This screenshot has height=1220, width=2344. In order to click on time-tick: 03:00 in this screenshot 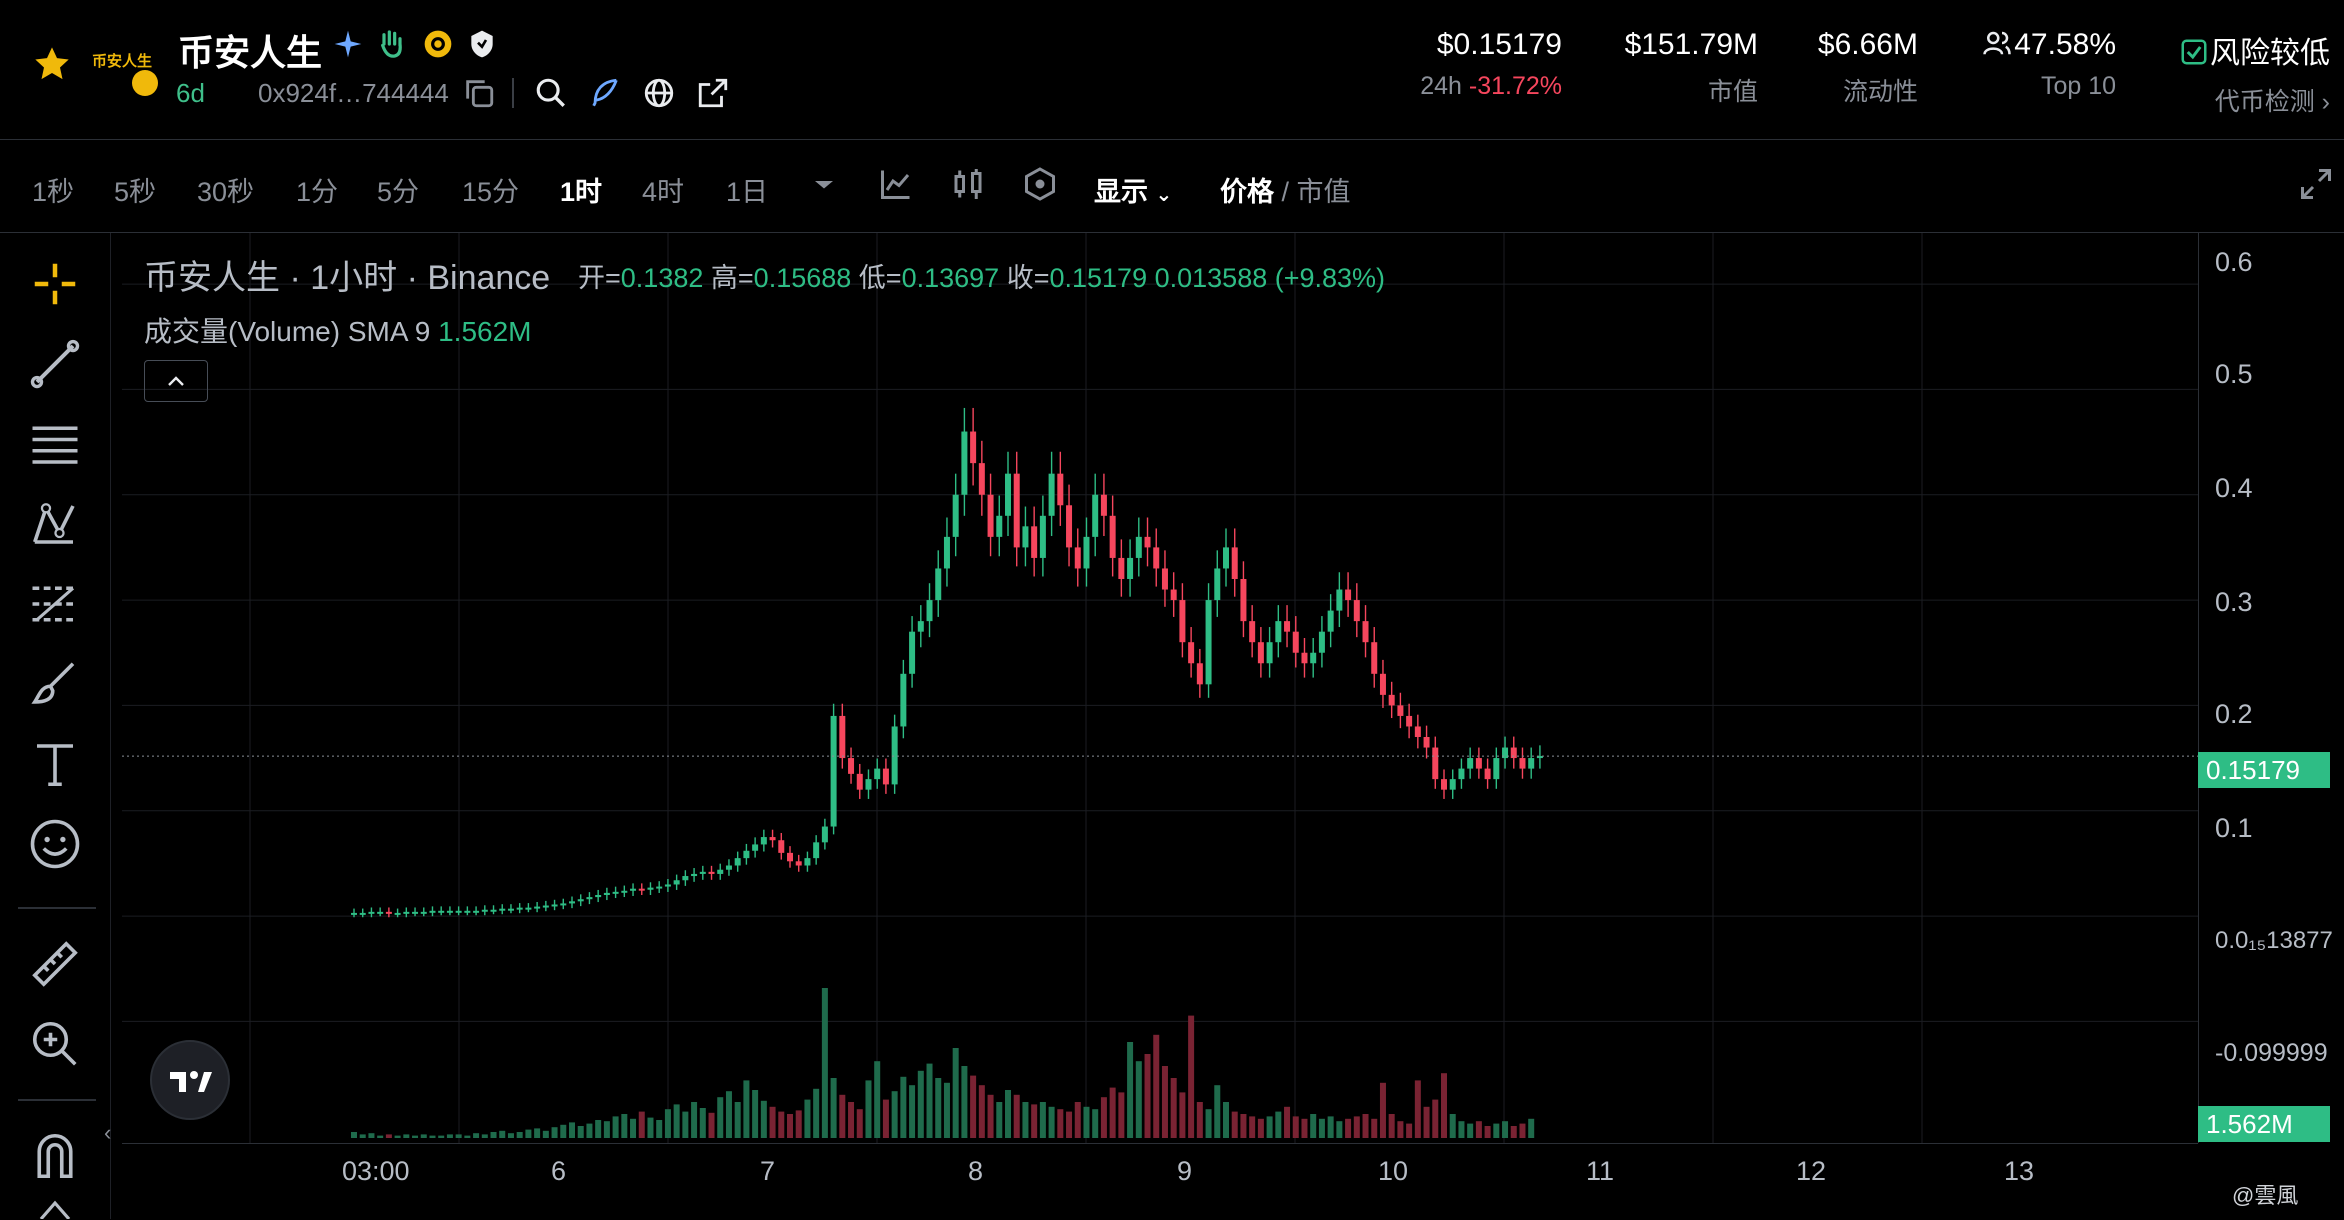, I will do `click(376, 1171)`.